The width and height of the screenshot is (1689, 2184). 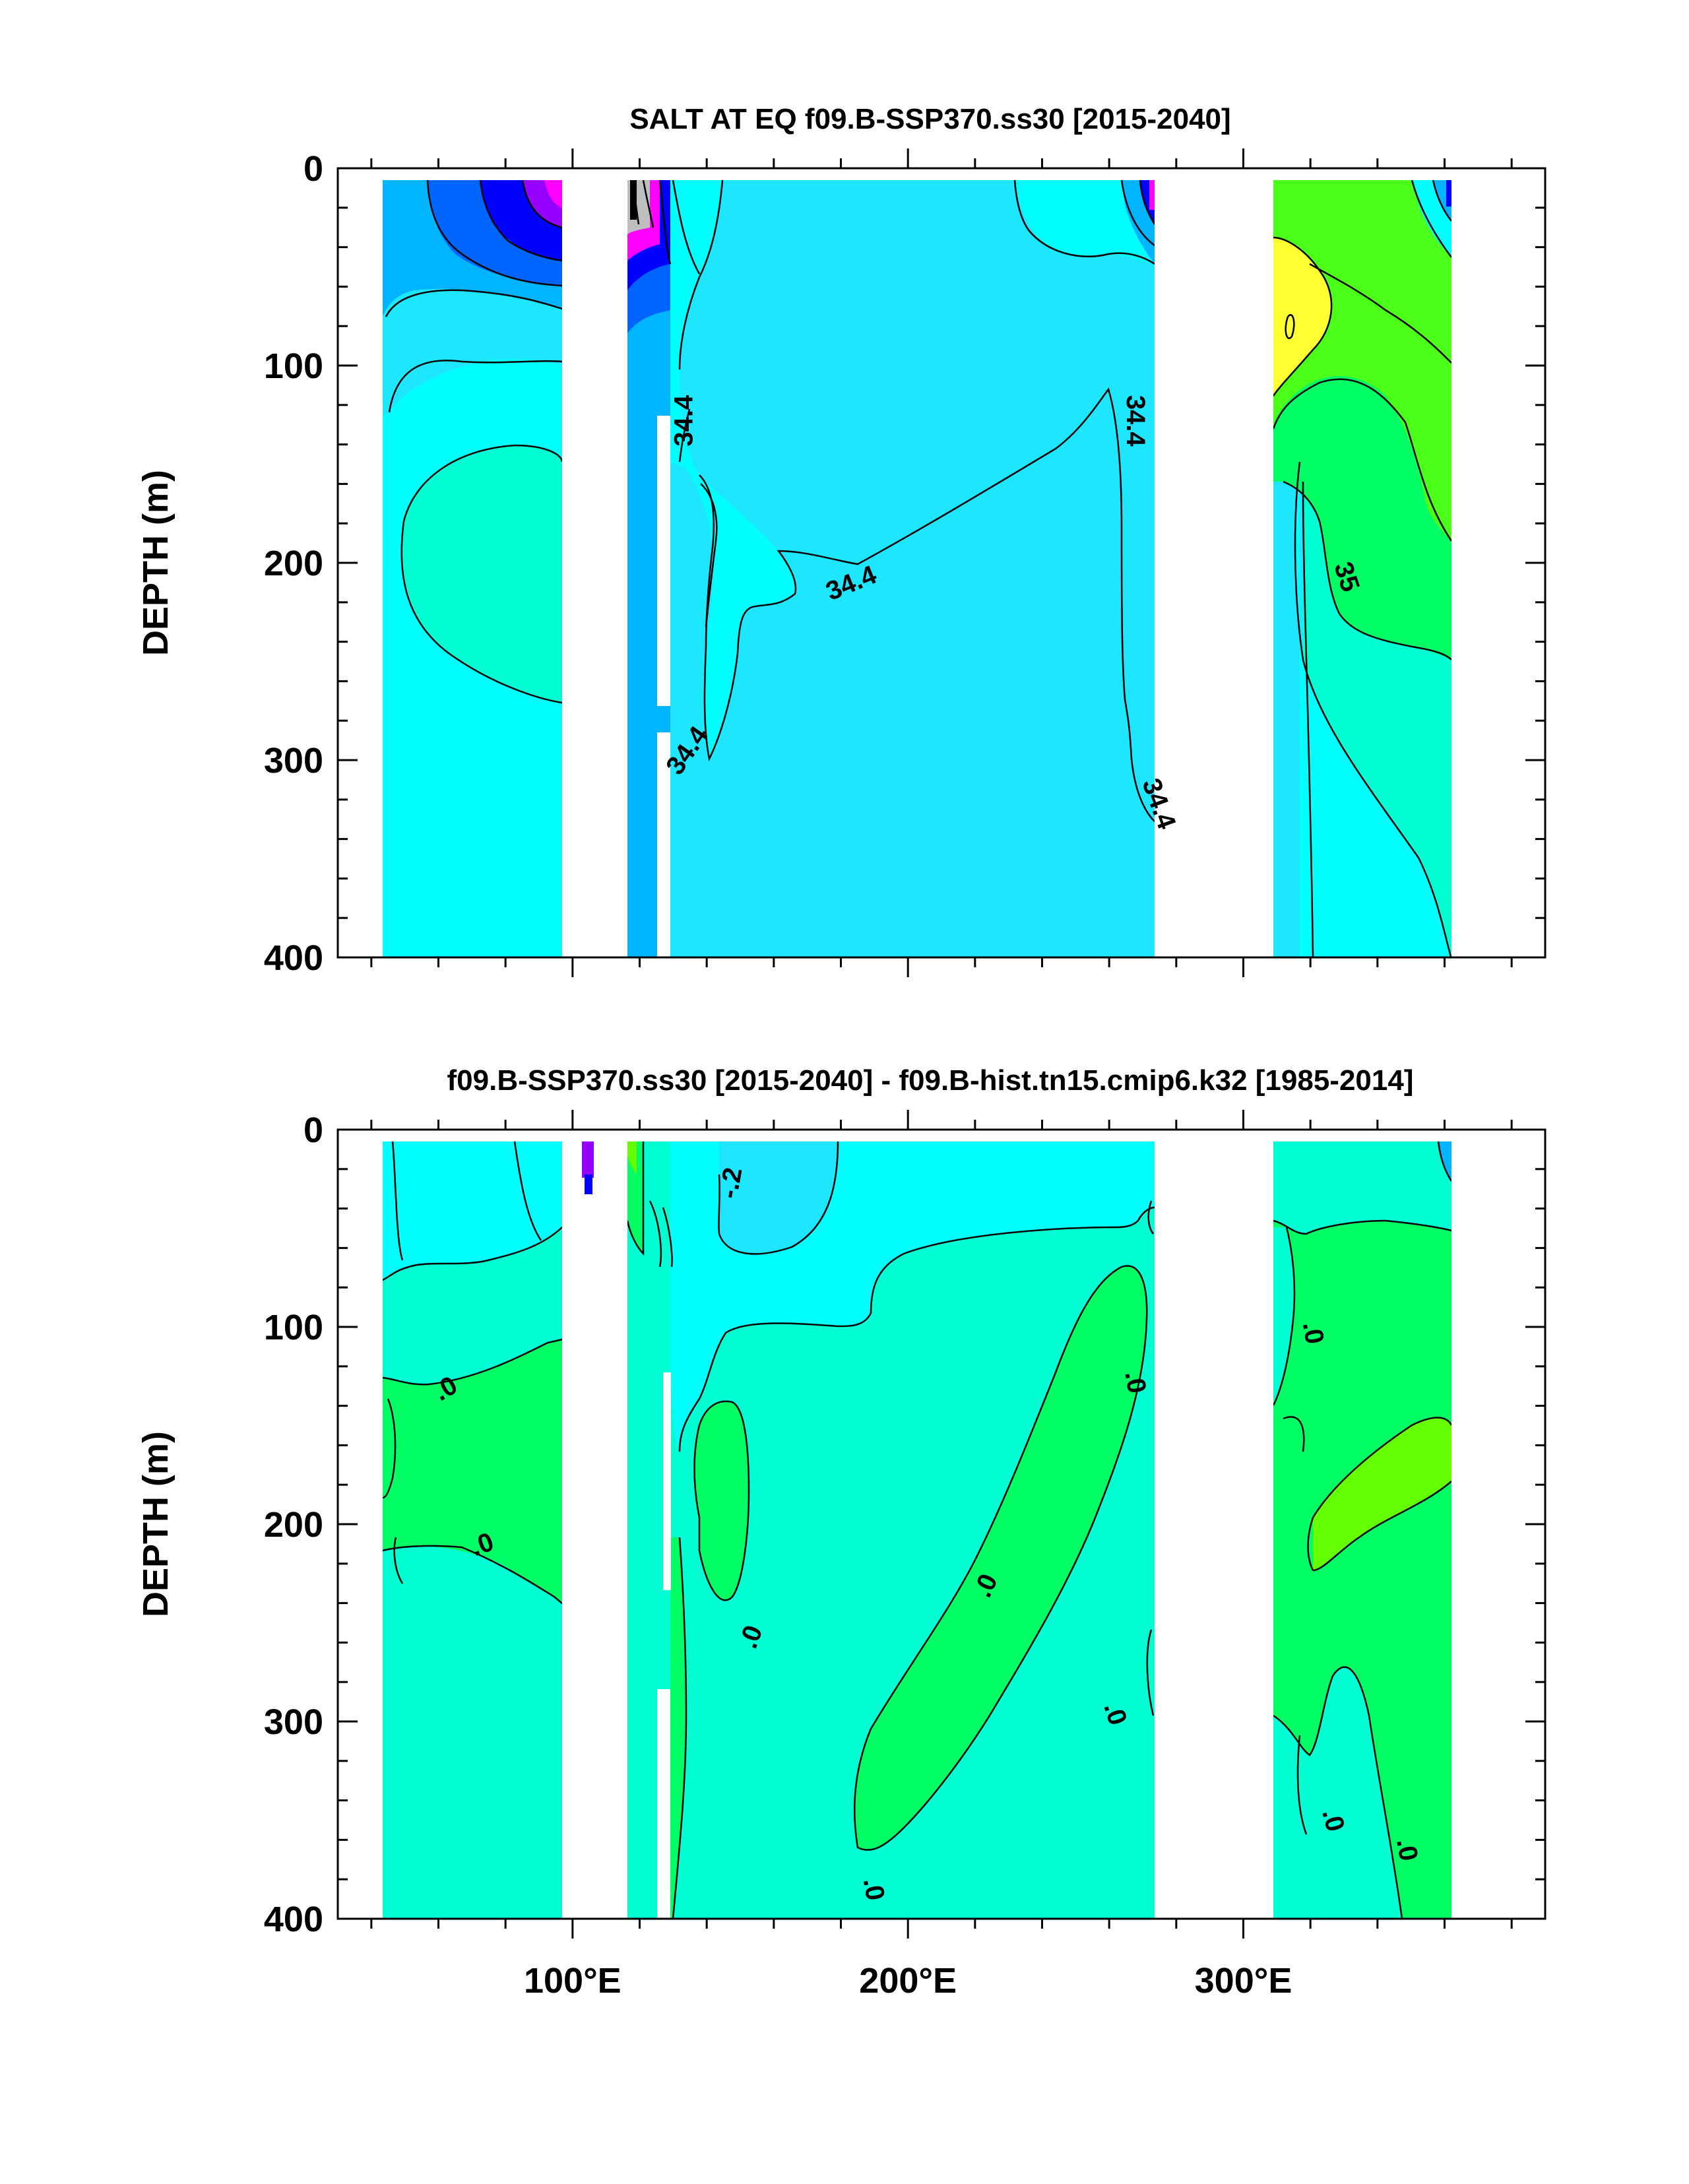 What do you see at coordinates (588, 1159) in the screenshot?
I see `panel-bottom-fill-strip-purple` at bounding box center [588, 1159].